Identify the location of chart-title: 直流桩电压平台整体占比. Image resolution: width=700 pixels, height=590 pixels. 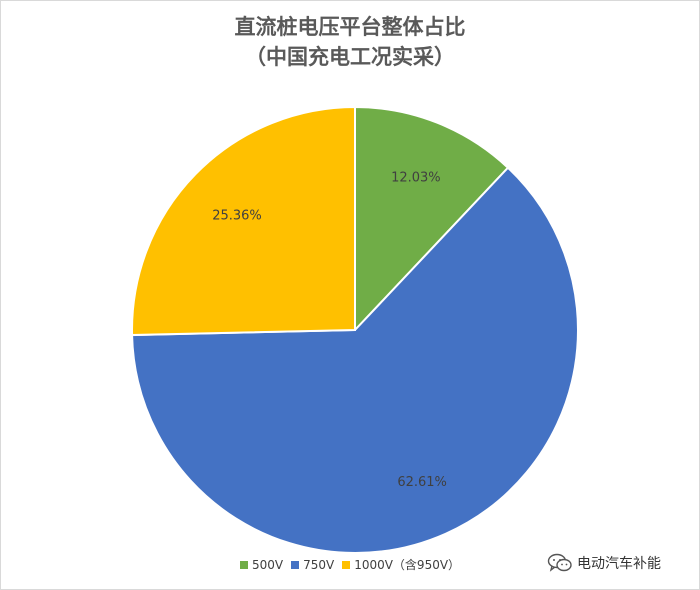
(350, 27).